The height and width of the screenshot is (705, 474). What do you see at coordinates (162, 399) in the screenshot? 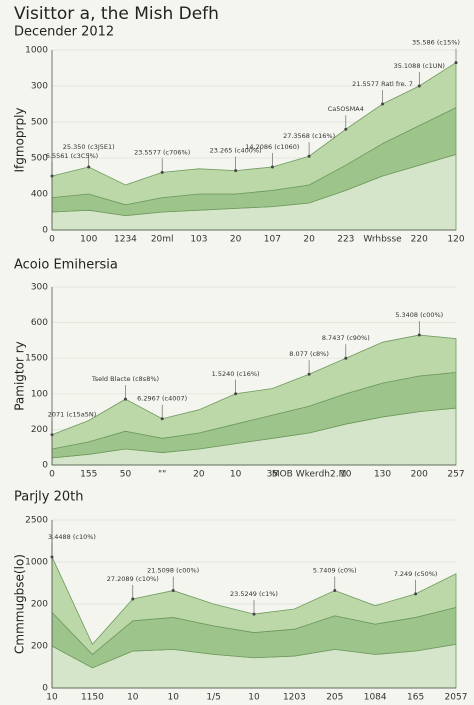
I see `value-label: 6.2967 (c4007)` at bounding box center [162, 399].